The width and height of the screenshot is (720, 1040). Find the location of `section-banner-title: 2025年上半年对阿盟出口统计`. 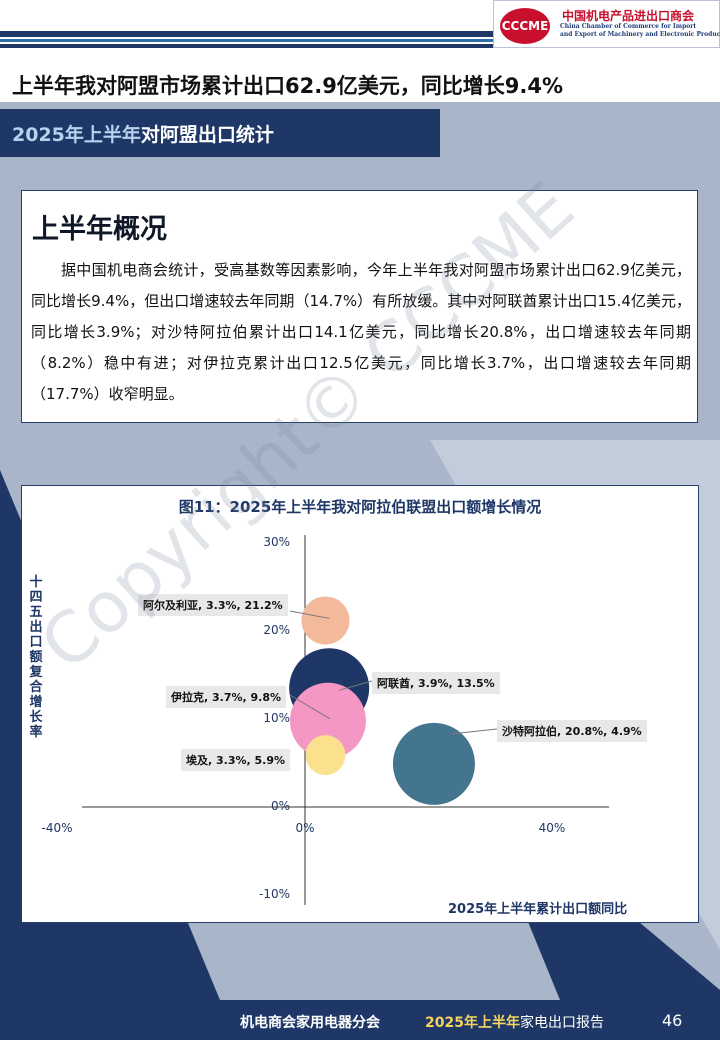

section-banner-title: 2025年上半年对阿盟出口统计 is located at coordinates (143, 133).